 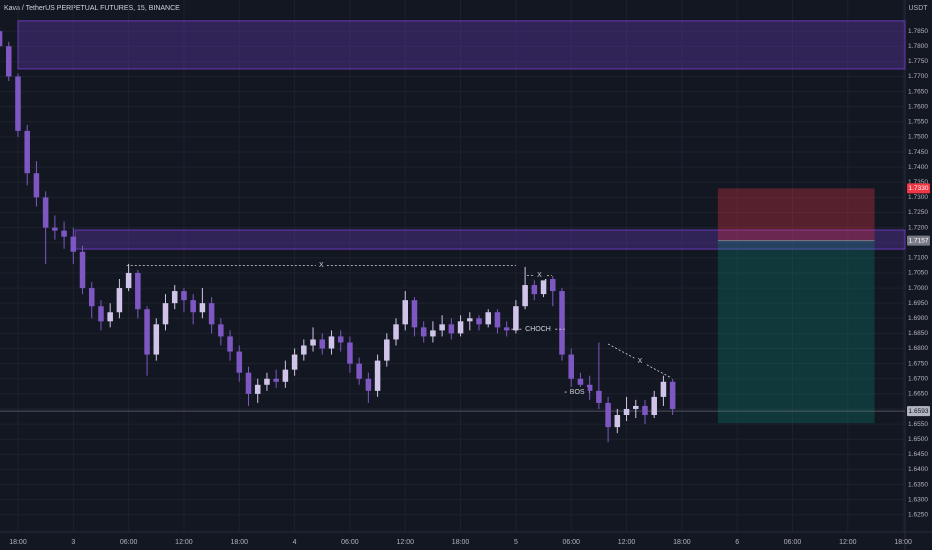 What do you see at coordinates (918, 46) in the screenshot?
I see `y-tick-label: 1.7800` at bounding box center [918, 46].